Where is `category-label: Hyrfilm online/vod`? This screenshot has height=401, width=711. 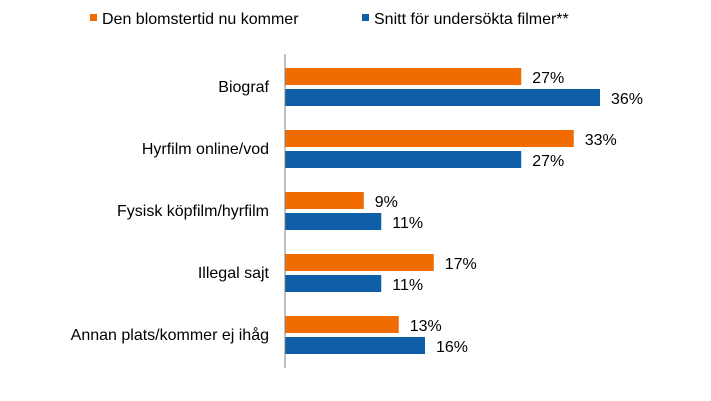
category-label: Hyrfilm online/vod is located at coordinates (205, 149).